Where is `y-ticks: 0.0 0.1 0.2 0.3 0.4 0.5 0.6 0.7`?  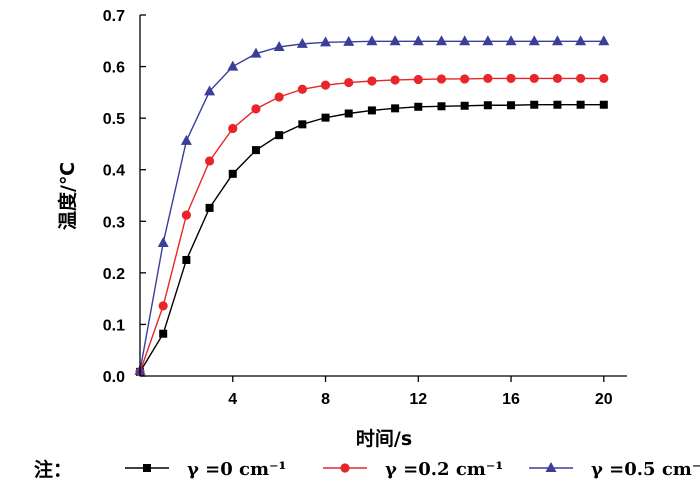
y-ticks: 0.0 0.1 0.2 0.3 0.4 0.5 0.6 0.7 is located at coordinates (124, 197).